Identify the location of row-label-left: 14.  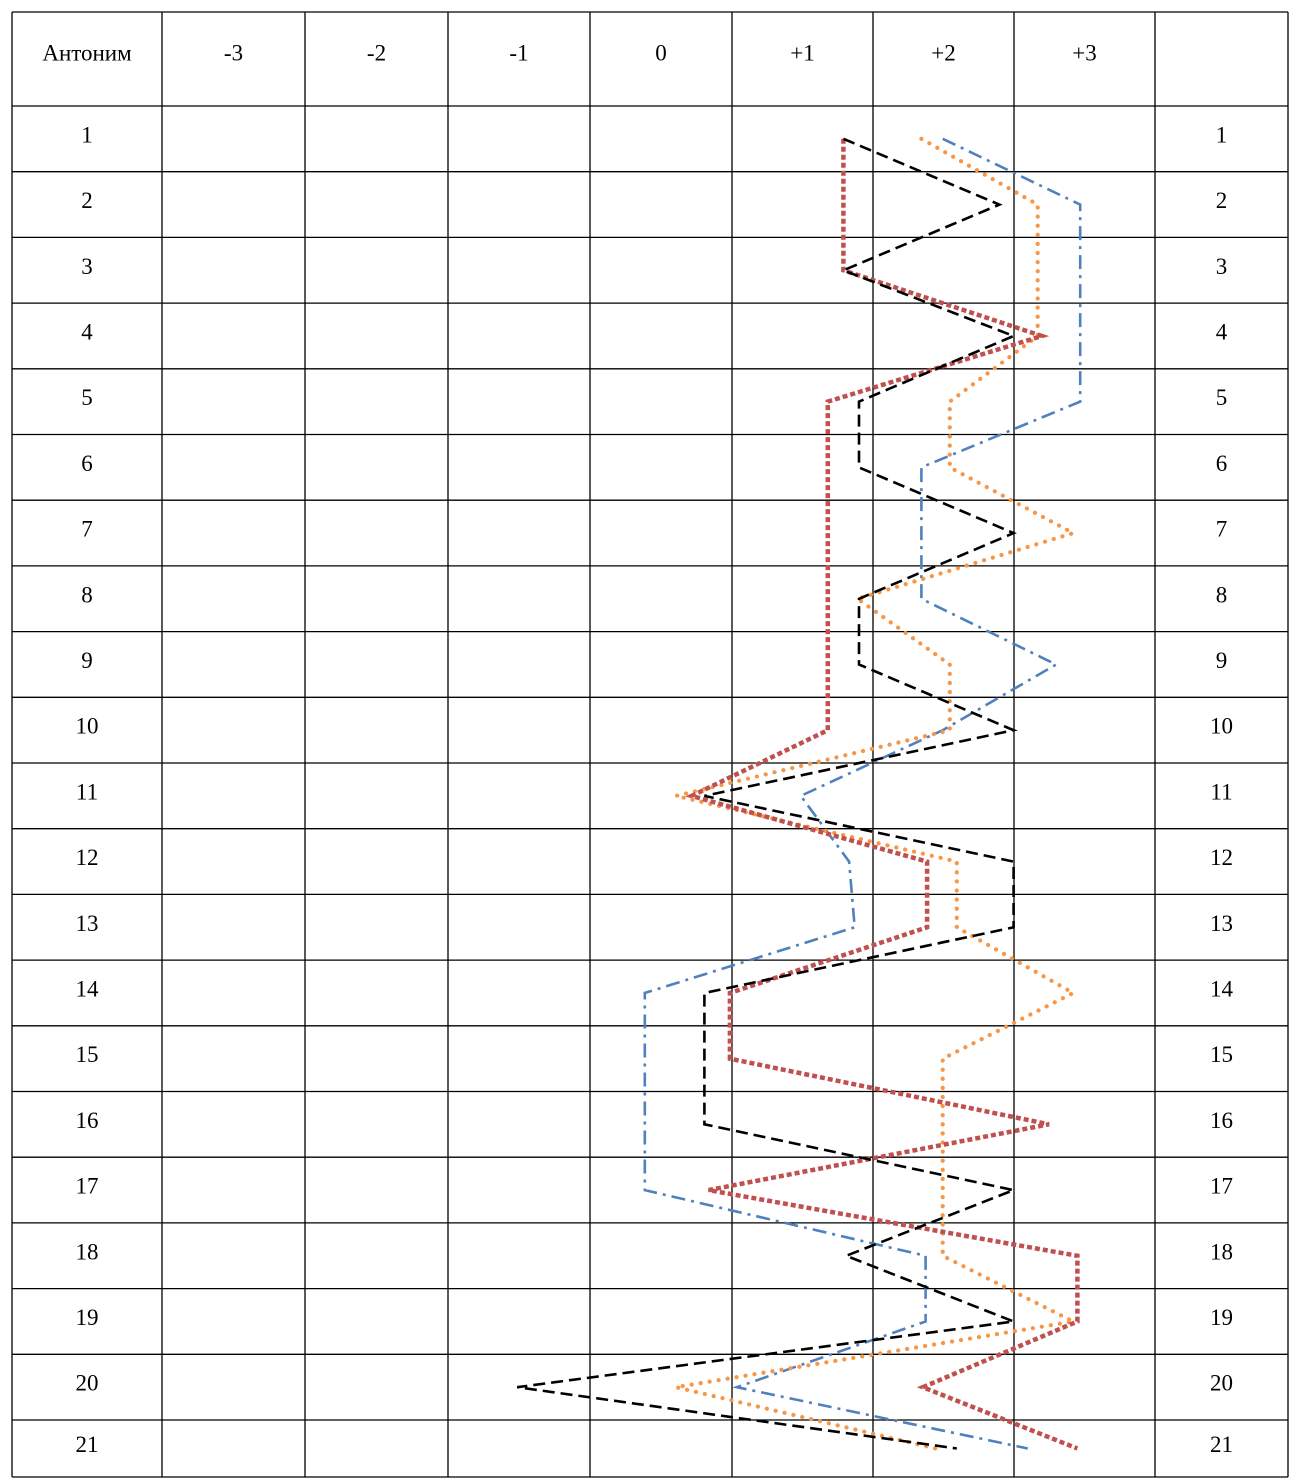
(88, 988).